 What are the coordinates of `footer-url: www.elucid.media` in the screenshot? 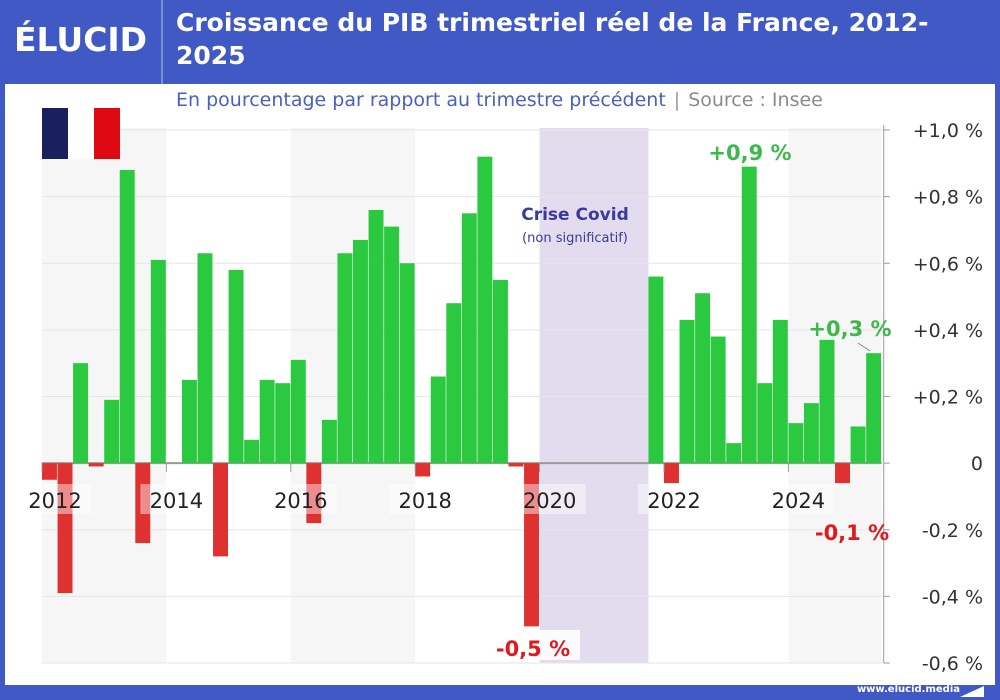 It's located at (908, 689).